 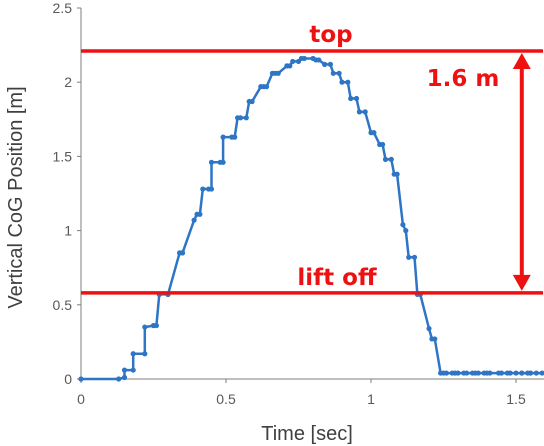 What do you see at coordinates (68, 231) in the screenshot?
I see `y-tick-label: 1` at bounding box center [68, 231].